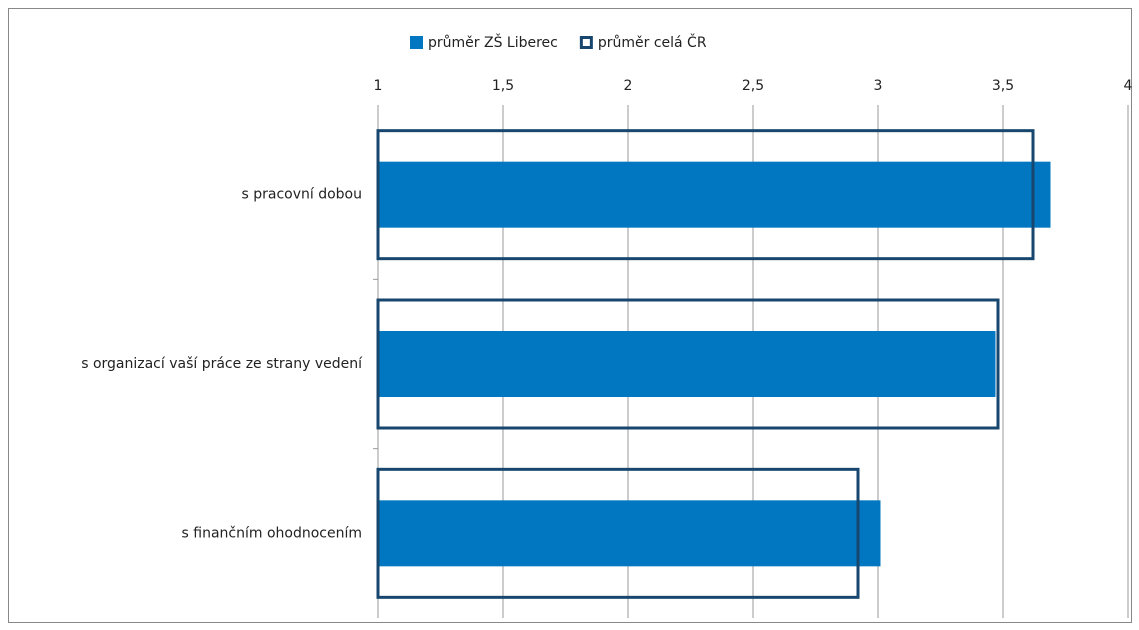 Image resolution: width=1139 pixels, height=630 pixels. Describe the element at coordinates (1003, 86) in the screenshot. I see `x-tick-label: 3,5` at that location.